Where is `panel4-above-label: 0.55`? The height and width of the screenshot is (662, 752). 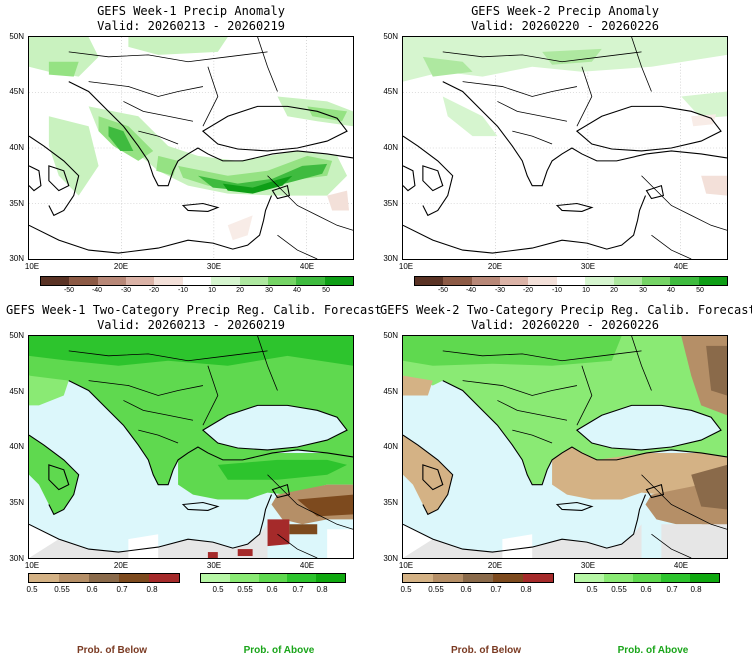 panel4-above-label: 0.55 is located at coordinates (619, 589).